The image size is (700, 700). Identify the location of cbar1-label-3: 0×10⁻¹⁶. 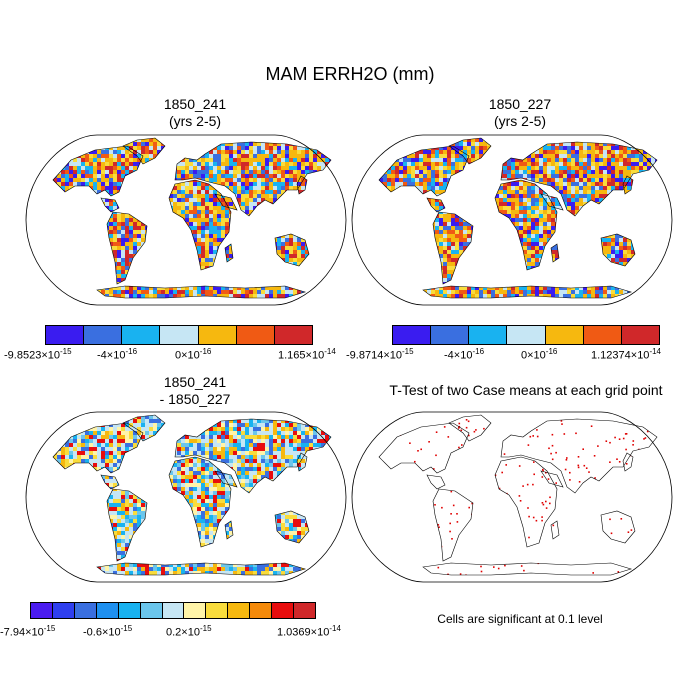
(193, 354).